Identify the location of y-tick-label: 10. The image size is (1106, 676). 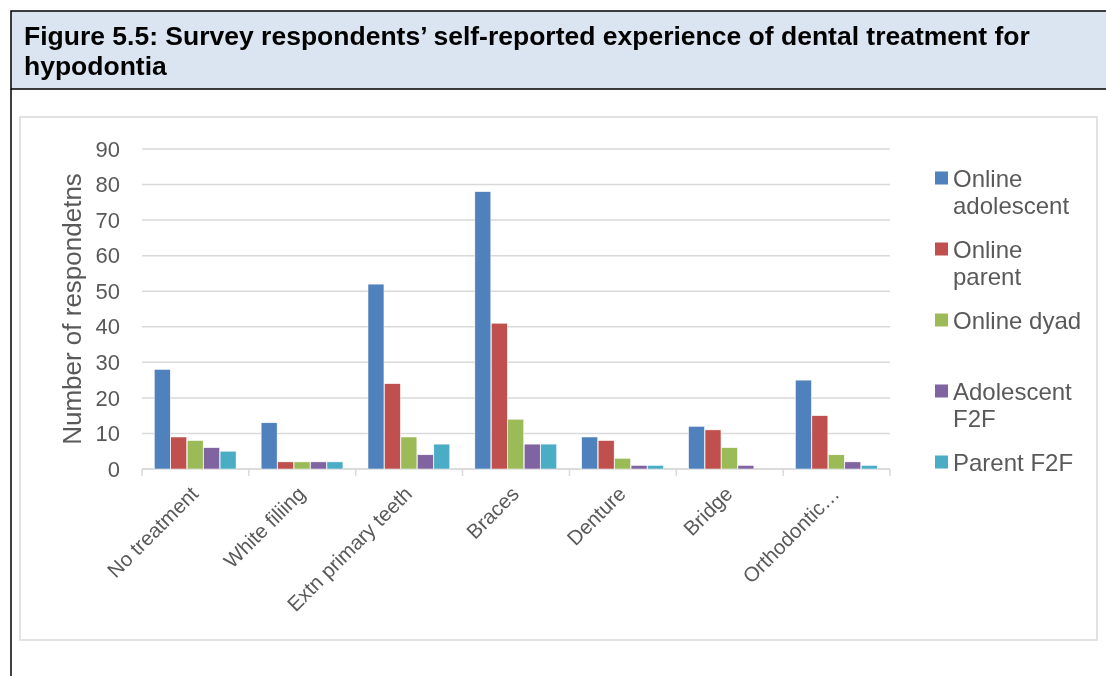
(107, 434).